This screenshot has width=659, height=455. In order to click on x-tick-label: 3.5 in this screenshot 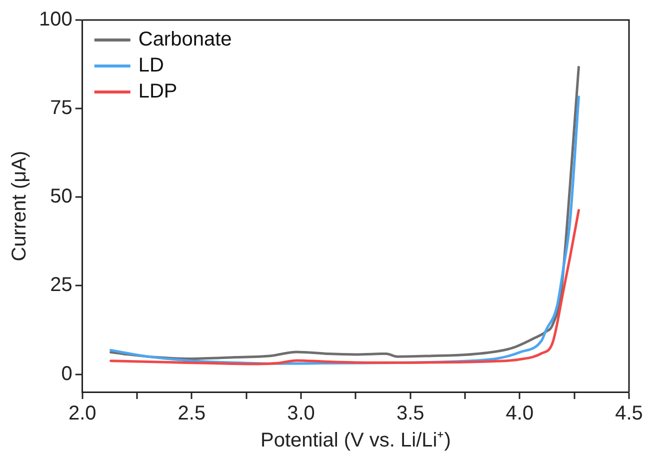, I will do `click(410, 413)`.